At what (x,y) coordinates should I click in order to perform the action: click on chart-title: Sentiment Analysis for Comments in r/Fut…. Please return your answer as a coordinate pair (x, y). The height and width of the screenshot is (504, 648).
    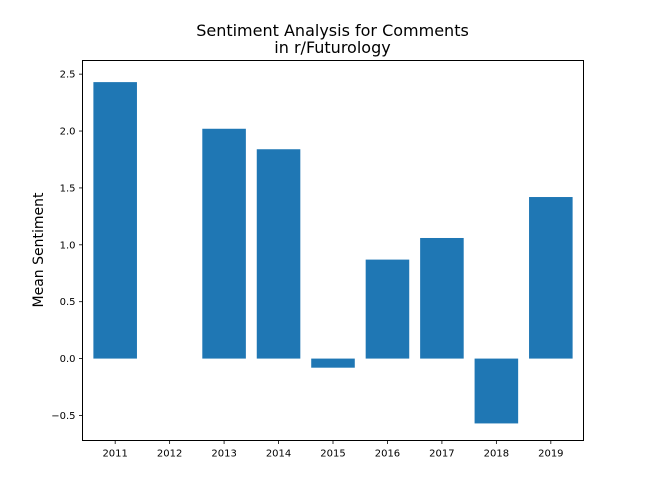
    Looking at the image, I should click on (332, 39).